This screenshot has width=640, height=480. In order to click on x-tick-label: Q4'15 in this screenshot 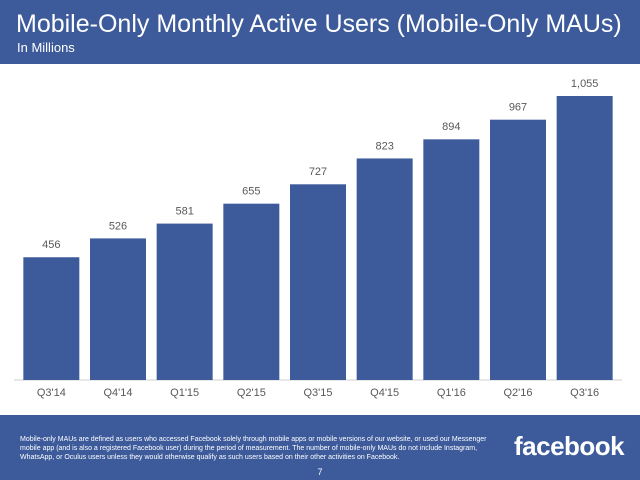, I will do `click(384, 393)`.